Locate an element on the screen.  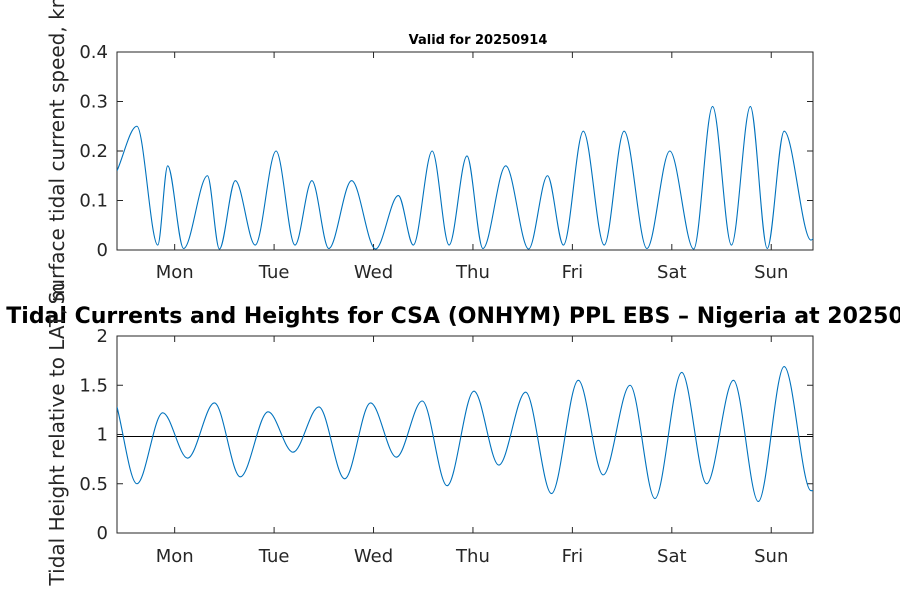
y-tick-label: 0.2 is located at coordinates (93, 151).